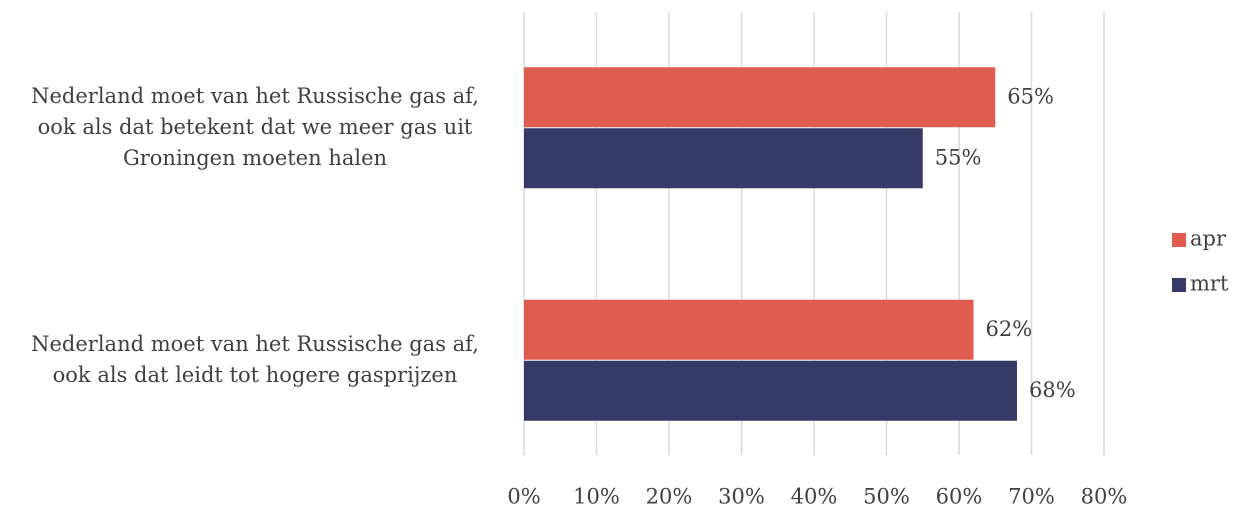 Image resolution: width=1251 pixels, height=521 pixels. I want to click on data-label: 62%, so click(1009, 329).